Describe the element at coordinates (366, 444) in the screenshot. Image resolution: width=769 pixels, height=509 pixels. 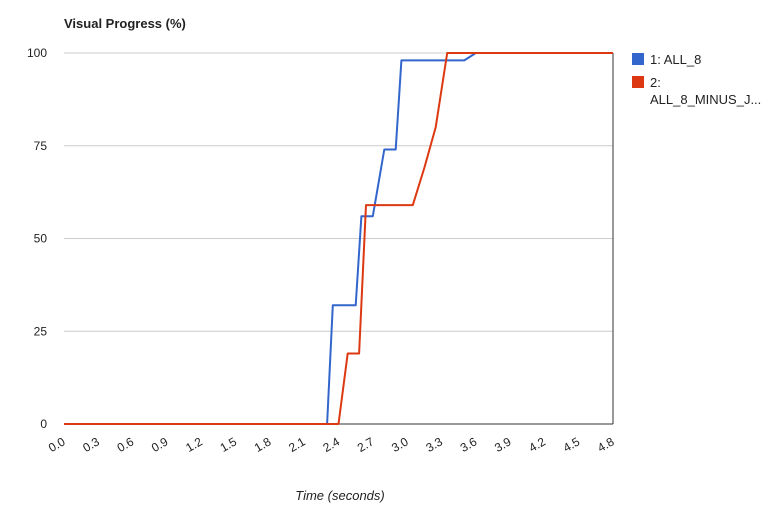
I see `x-tick-label: 2.7` at that location.